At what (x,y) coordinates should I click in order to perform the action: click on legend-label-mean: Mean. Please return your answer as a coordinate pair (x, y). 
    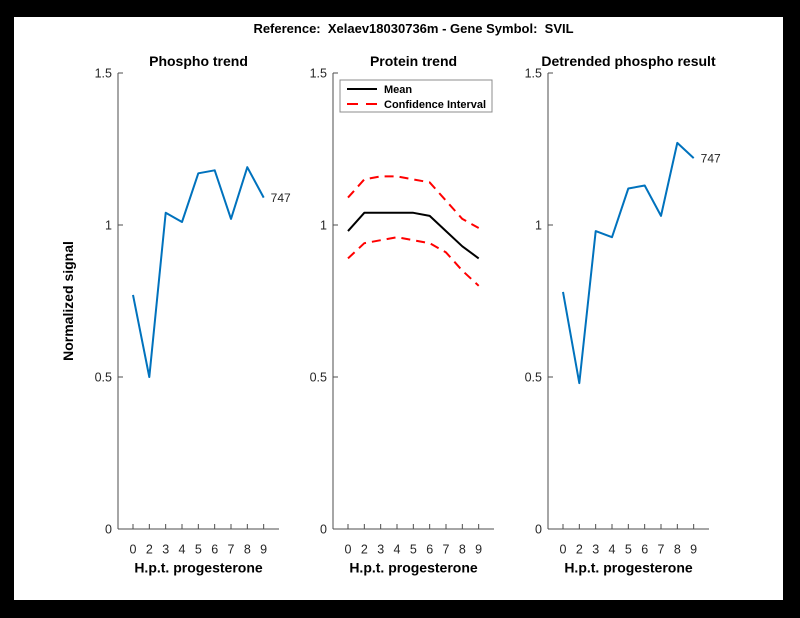
    Looking at the image, I should click on (398, 90).